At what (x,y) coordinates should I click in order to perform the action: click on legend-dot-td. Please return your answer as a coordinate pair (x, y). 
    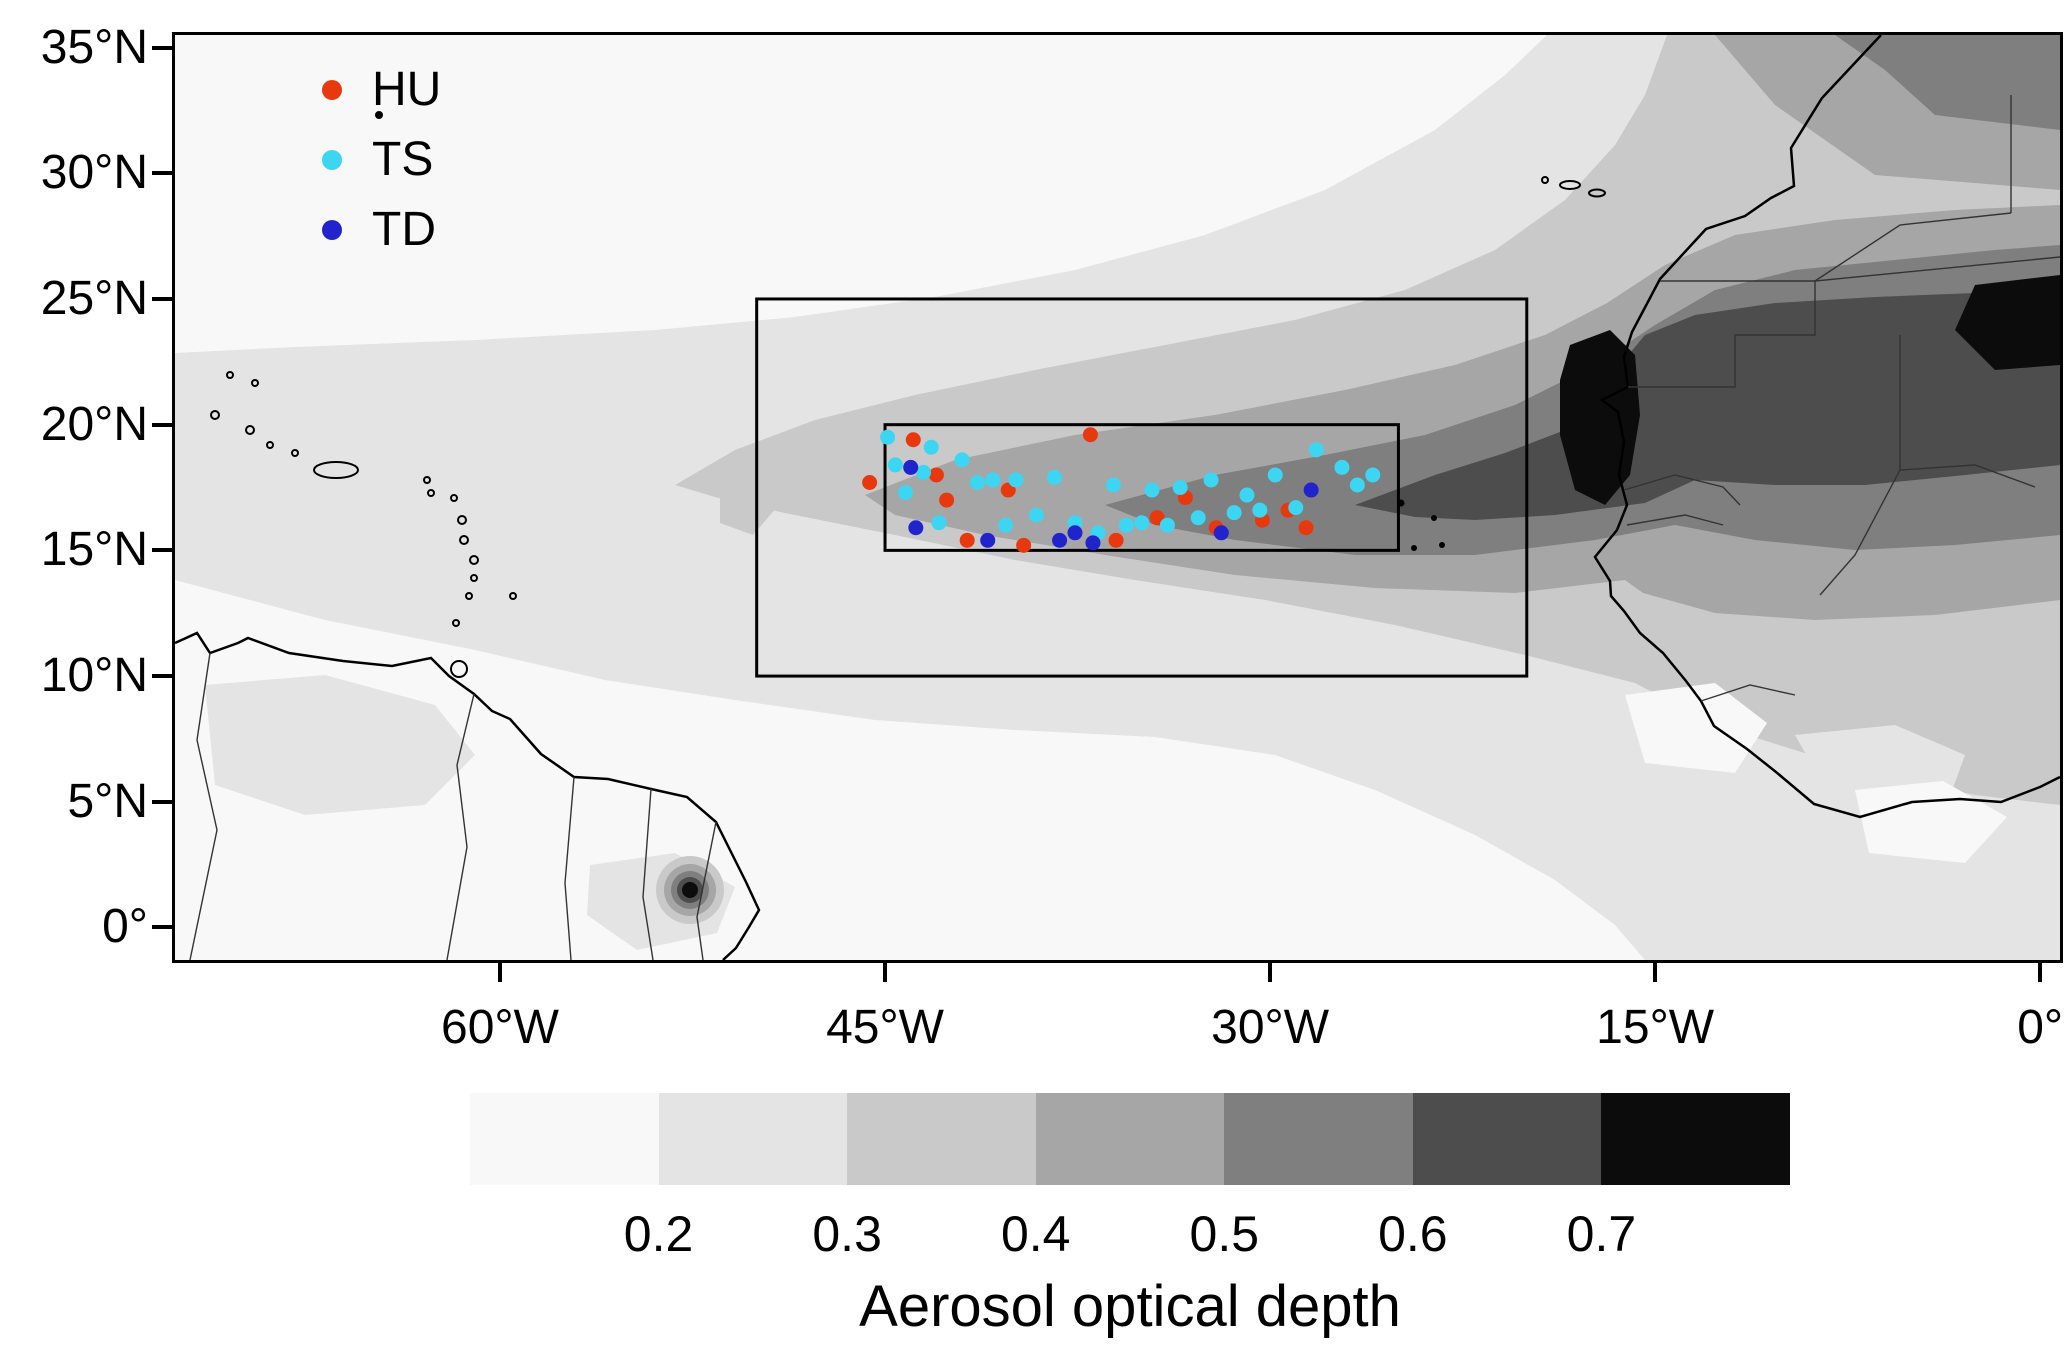
    Looking at the image, I should click on (332, 230).